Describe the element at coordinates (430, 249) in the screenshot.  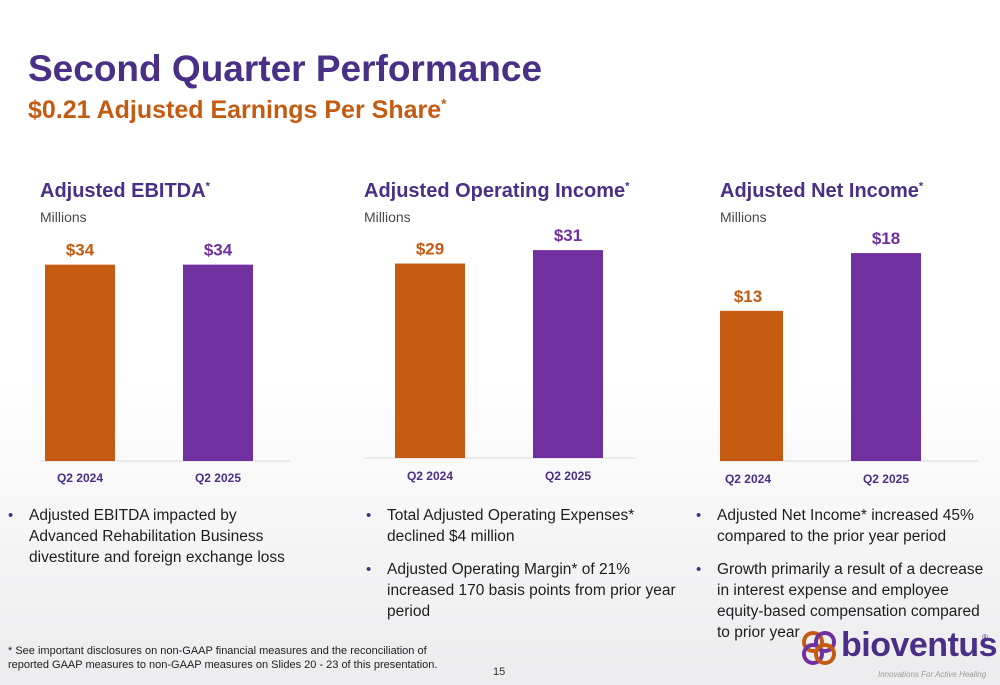
I see `data-label: $29` at that location.